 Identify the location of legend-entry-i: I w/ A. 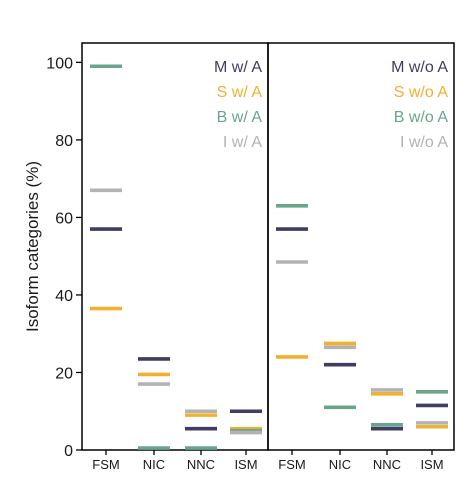
(242, 142).